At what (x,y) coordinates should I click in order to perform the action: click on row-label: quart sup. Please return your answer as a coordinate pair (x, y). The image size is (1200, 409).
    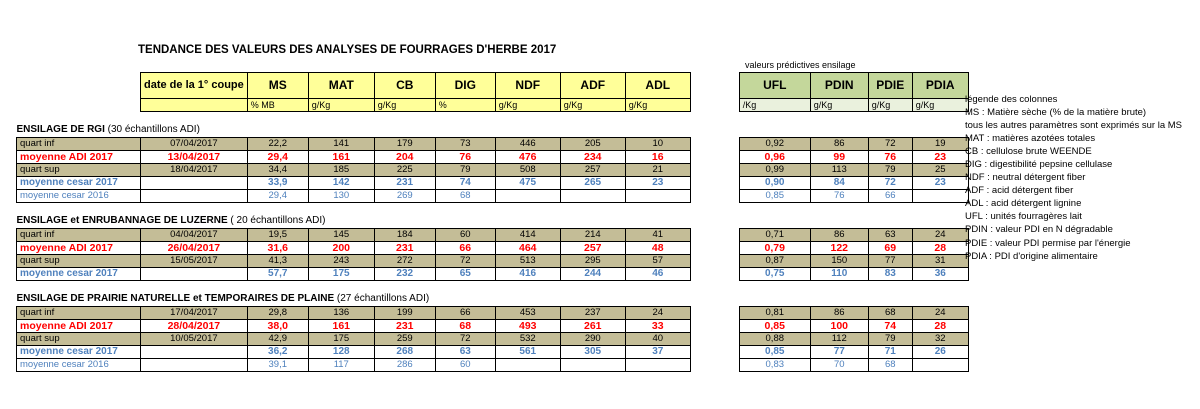
    Looking at the image, I should click on (78, 339).